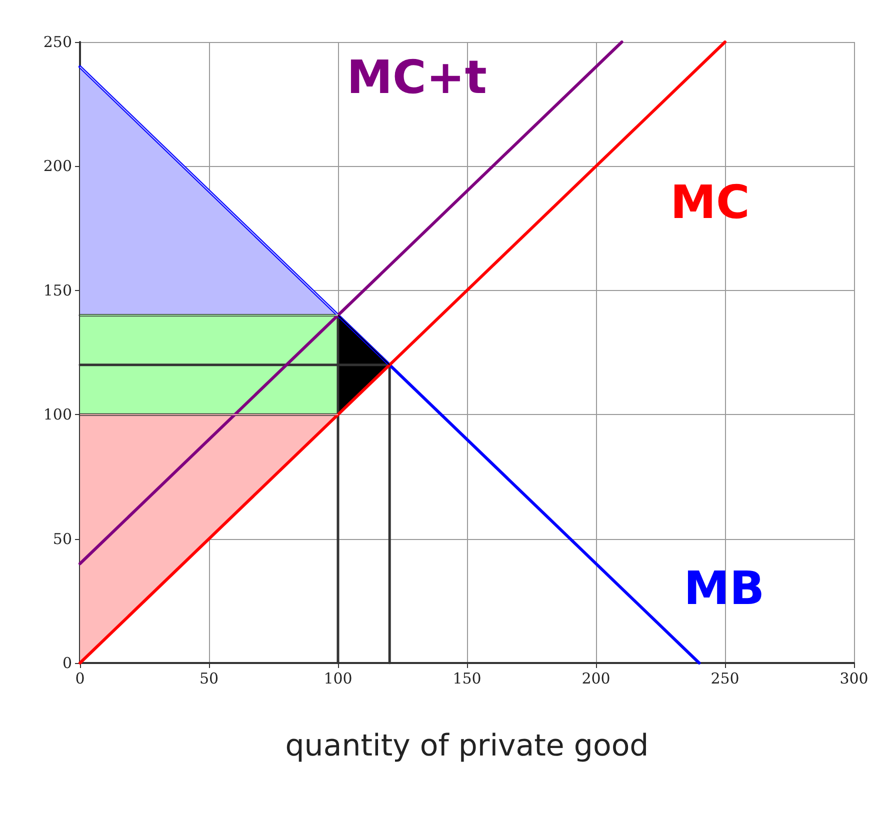 This screenshot has width=879, height=813. Describe the element at coordinates (57, 42) in the screenshot. I see `y-tick-label: 250` at that location.